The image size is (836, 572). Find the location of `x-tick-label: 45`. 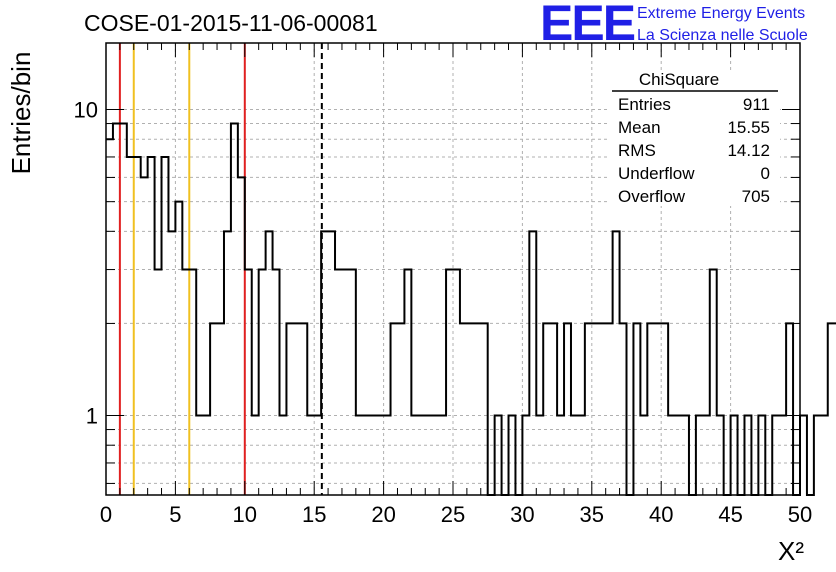

x-tick-label: 45 is located at coordinates (730, 514).